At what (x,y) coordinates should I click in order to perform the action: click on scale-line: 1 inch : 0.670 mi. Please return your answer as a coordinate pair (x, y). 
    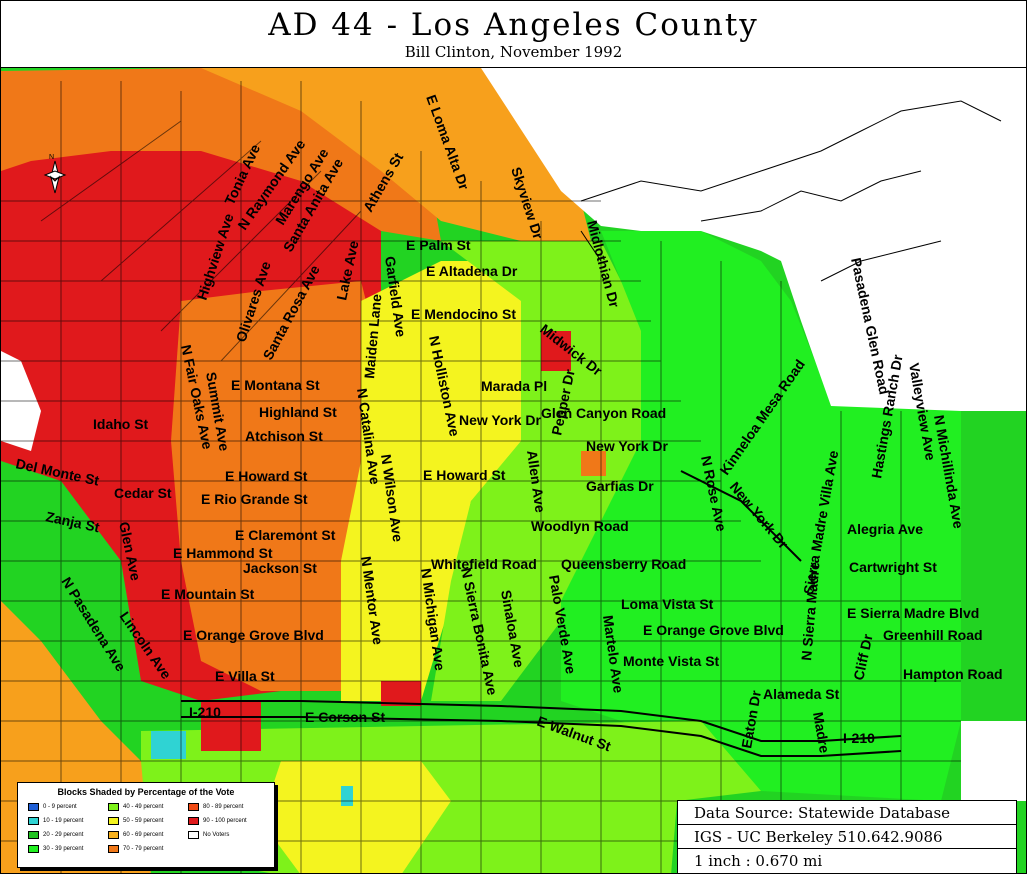
    Looking at the image, I should click on (758, 861).